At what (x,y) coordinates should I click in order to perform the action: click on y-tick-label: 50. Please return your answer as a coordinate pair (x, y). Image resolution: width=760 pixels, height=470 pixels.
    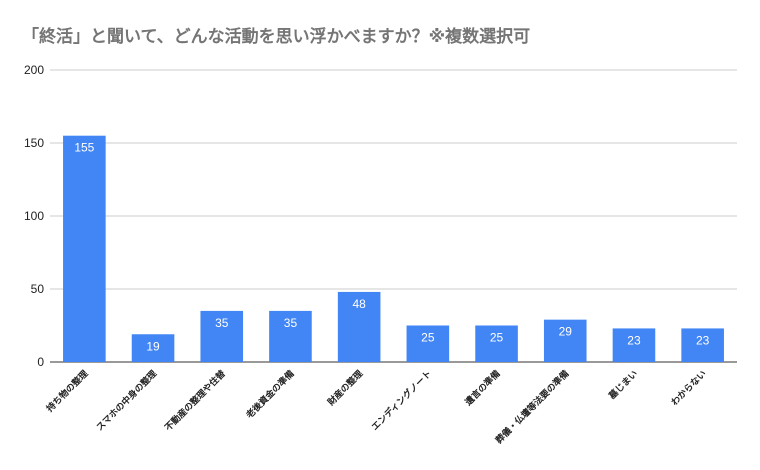
    Looking at the image, I should click on (38, 289).